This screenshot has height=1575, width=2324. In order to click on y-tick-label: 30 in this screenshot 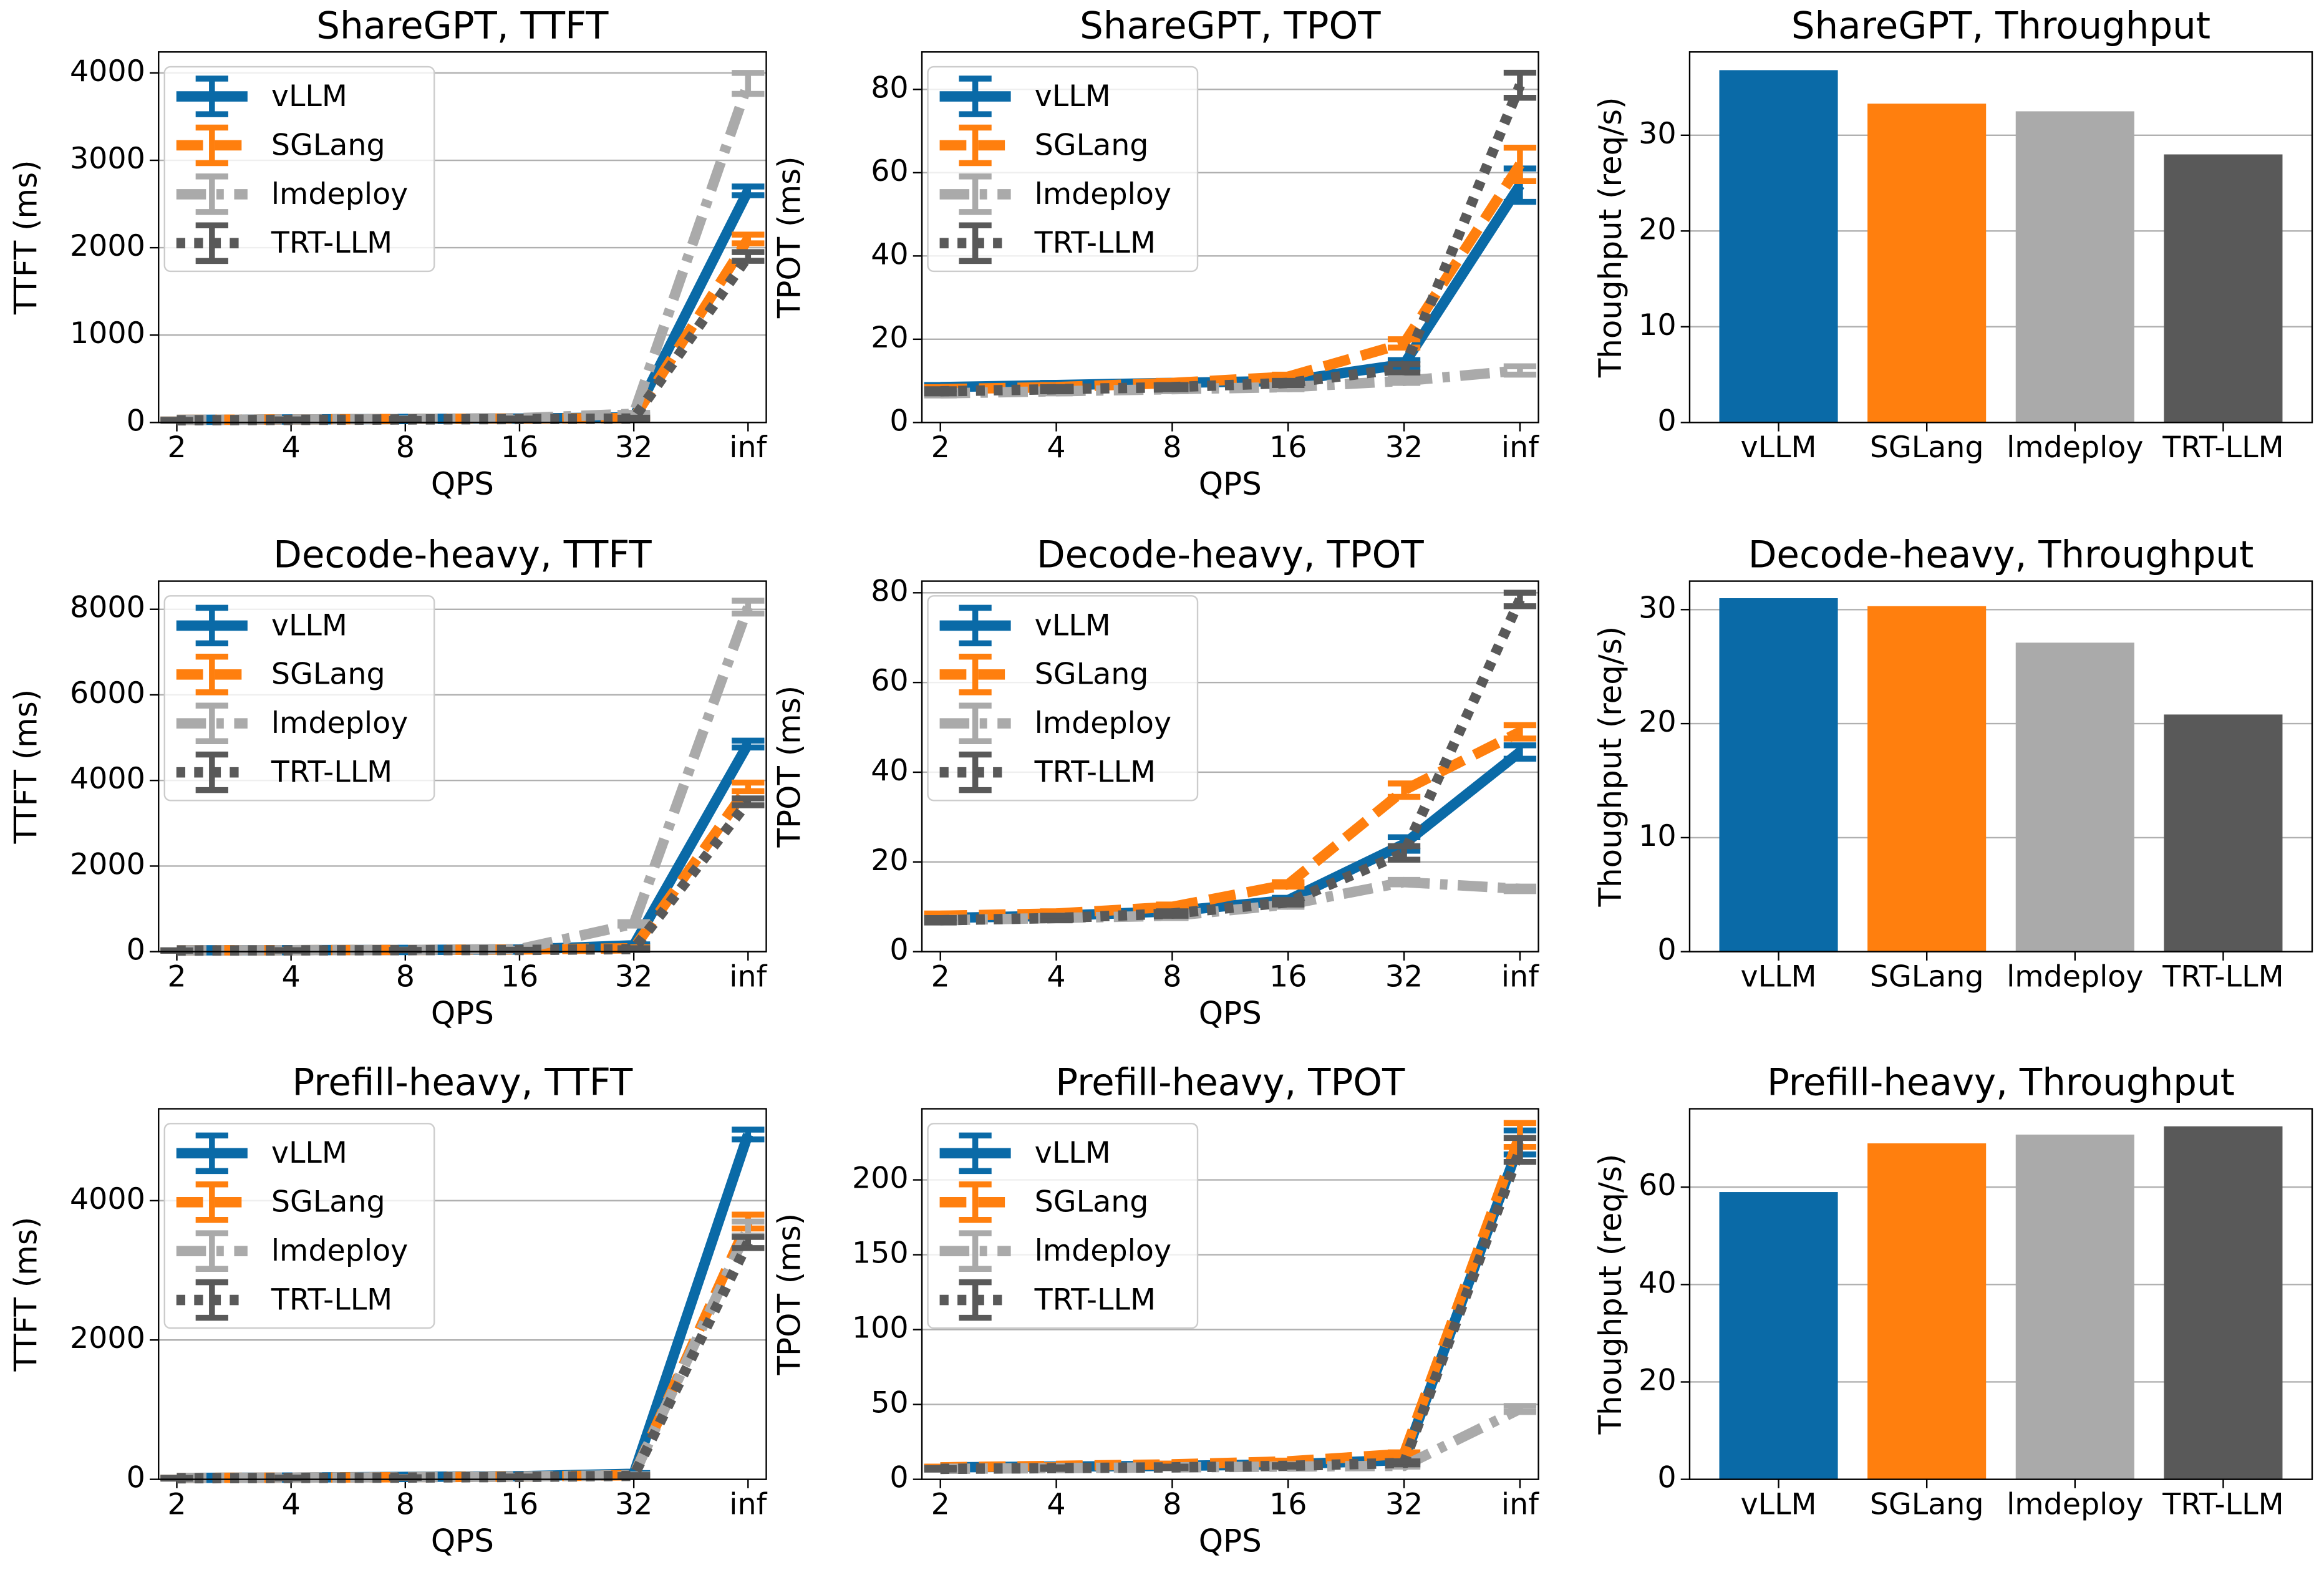, I will do `click(1657, 134)`.